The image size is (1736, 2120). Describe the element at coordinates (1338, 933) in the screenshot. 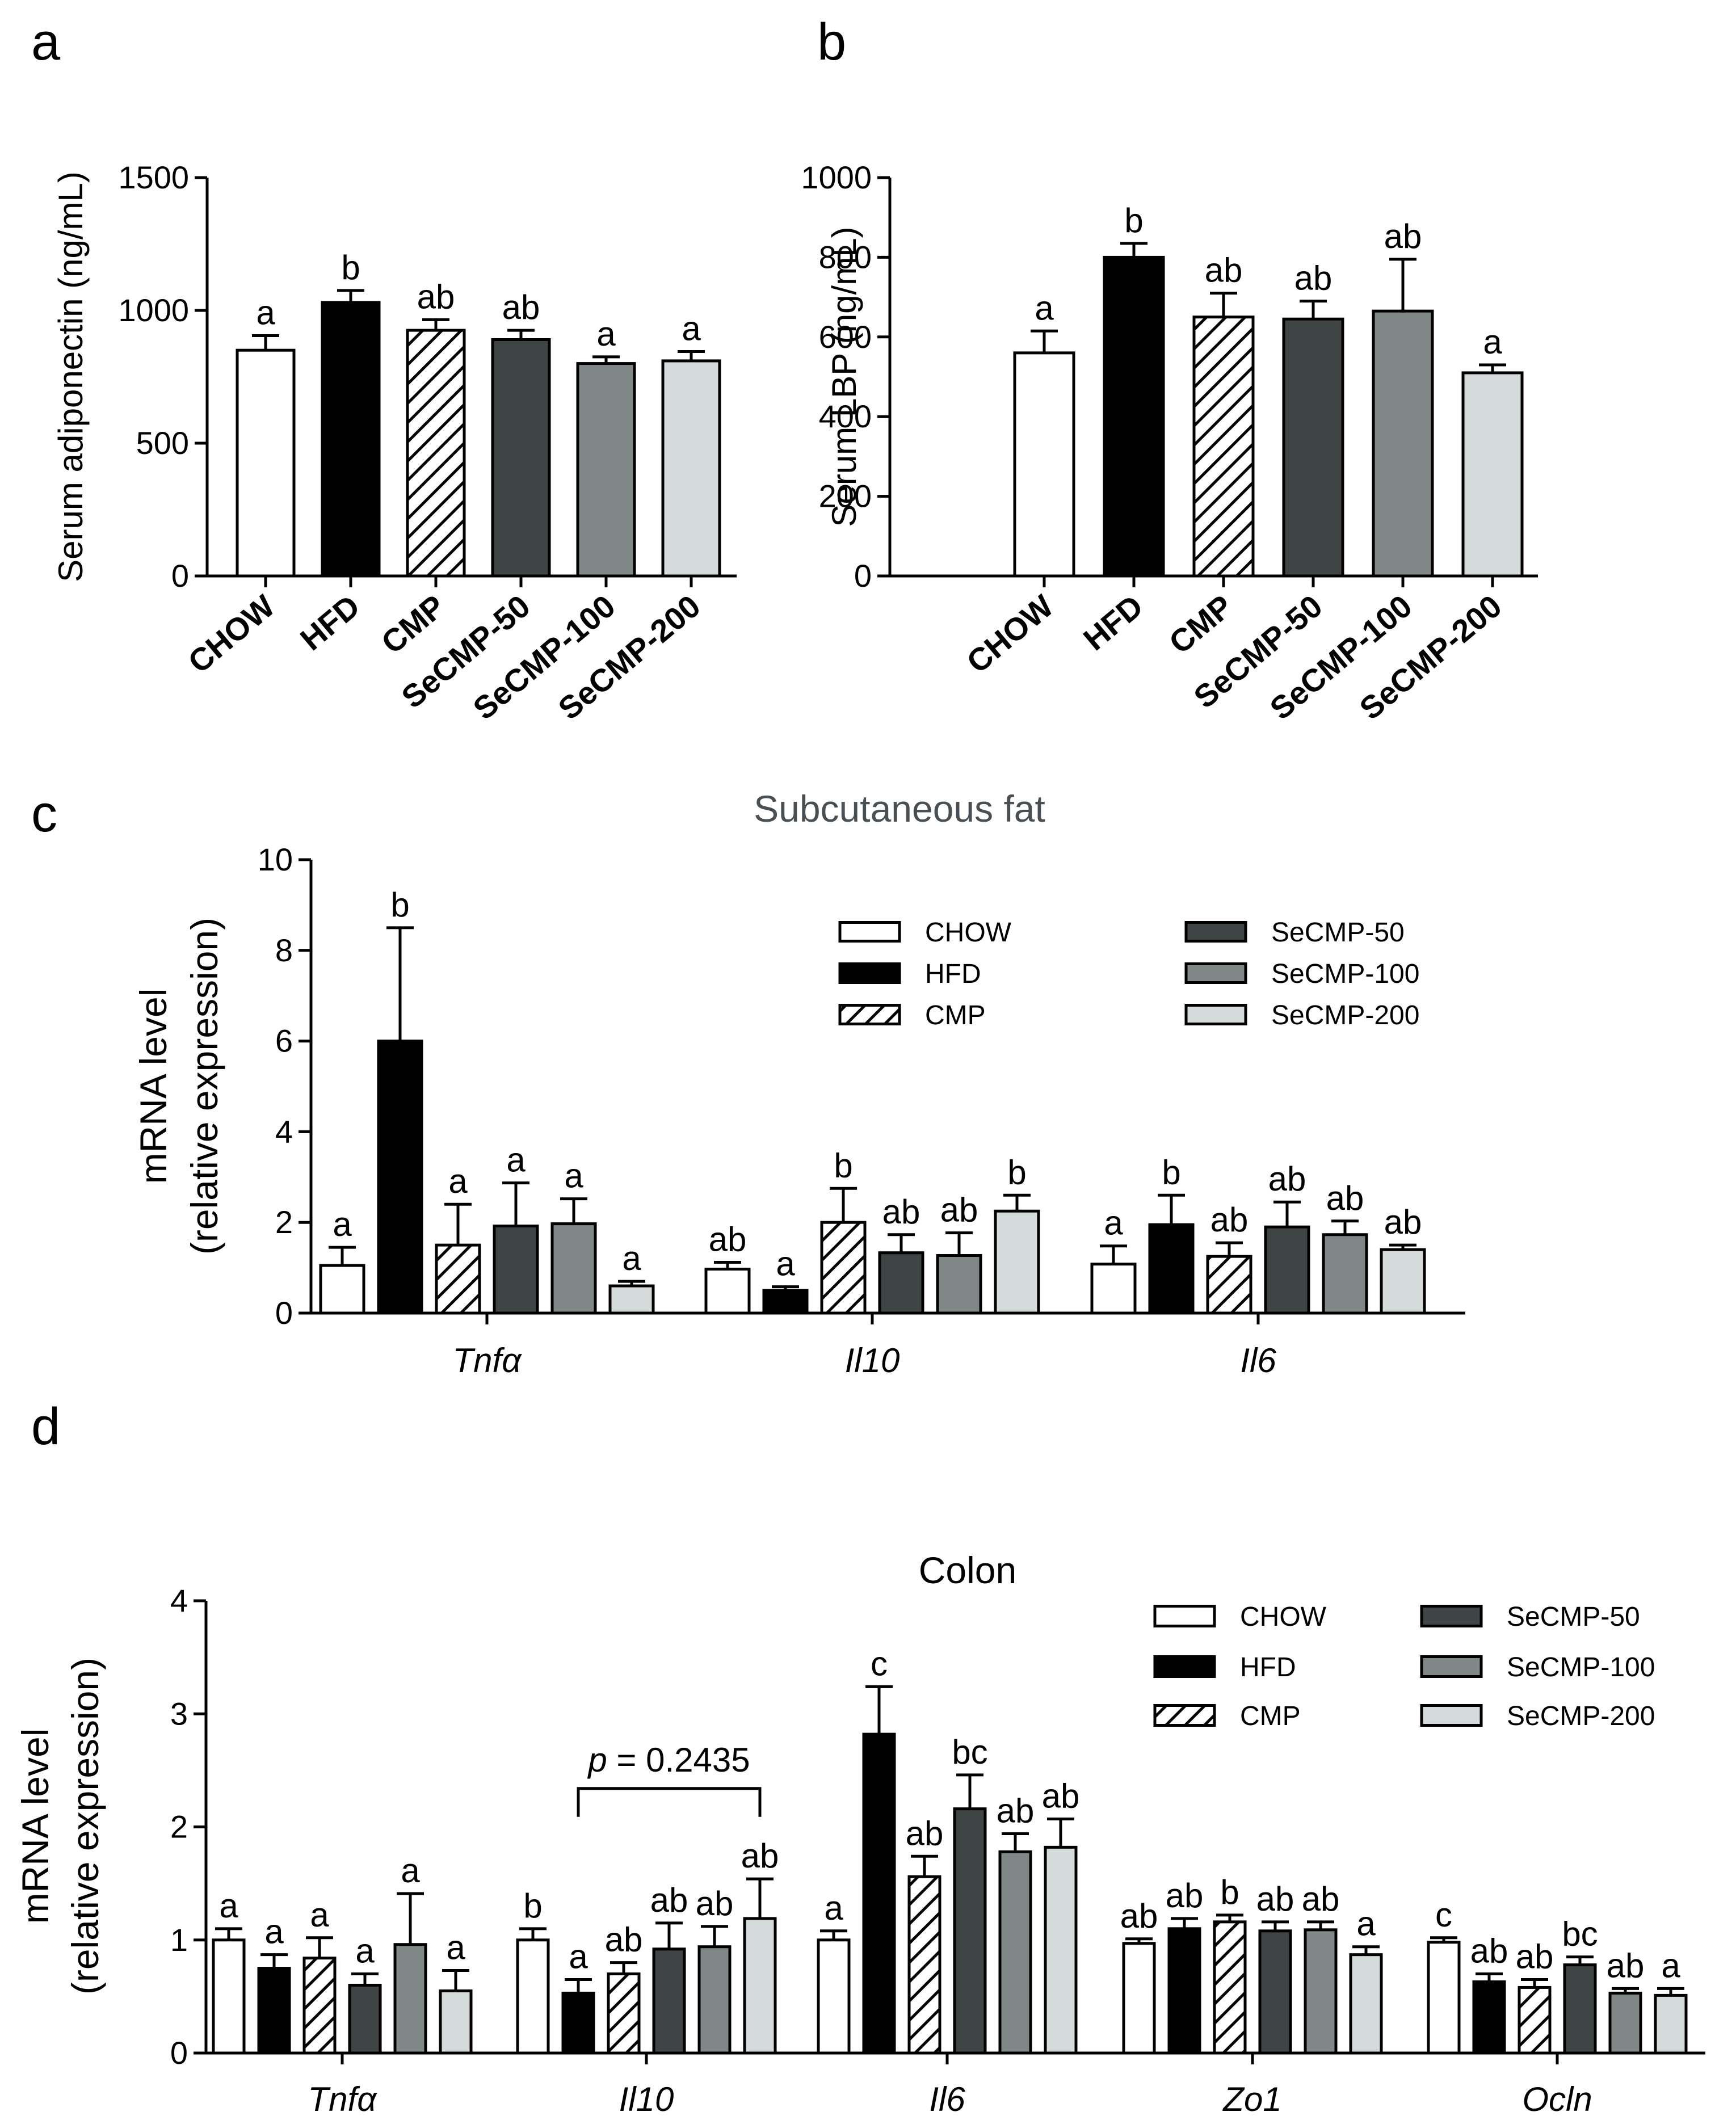

I see `legend-label: SeCMP-50` at that location.